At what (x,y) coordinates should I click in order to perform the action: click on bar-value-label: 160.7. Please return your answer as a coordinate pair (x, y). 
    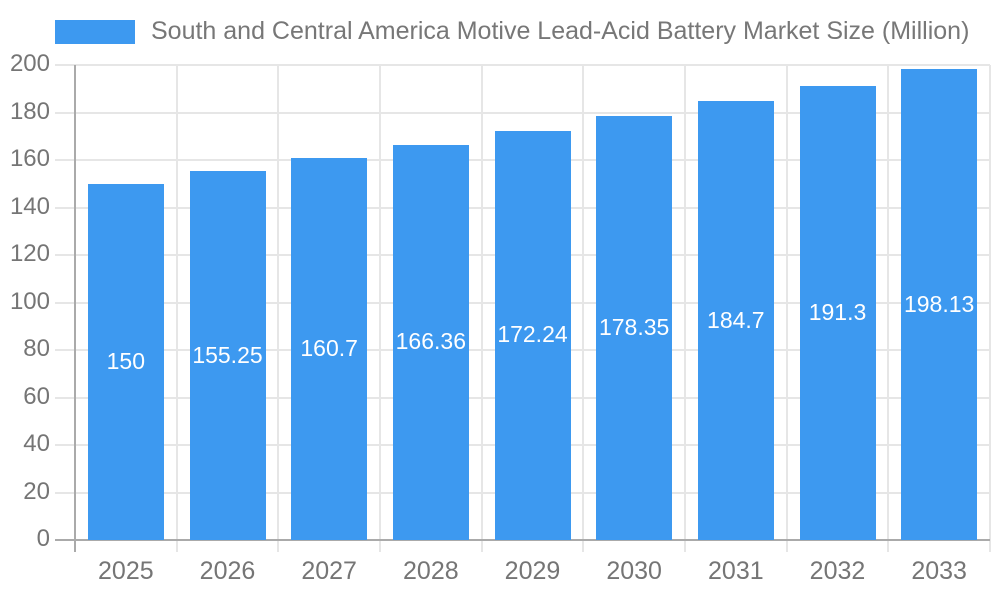
    Looking at the image, I should click on (329, 348).